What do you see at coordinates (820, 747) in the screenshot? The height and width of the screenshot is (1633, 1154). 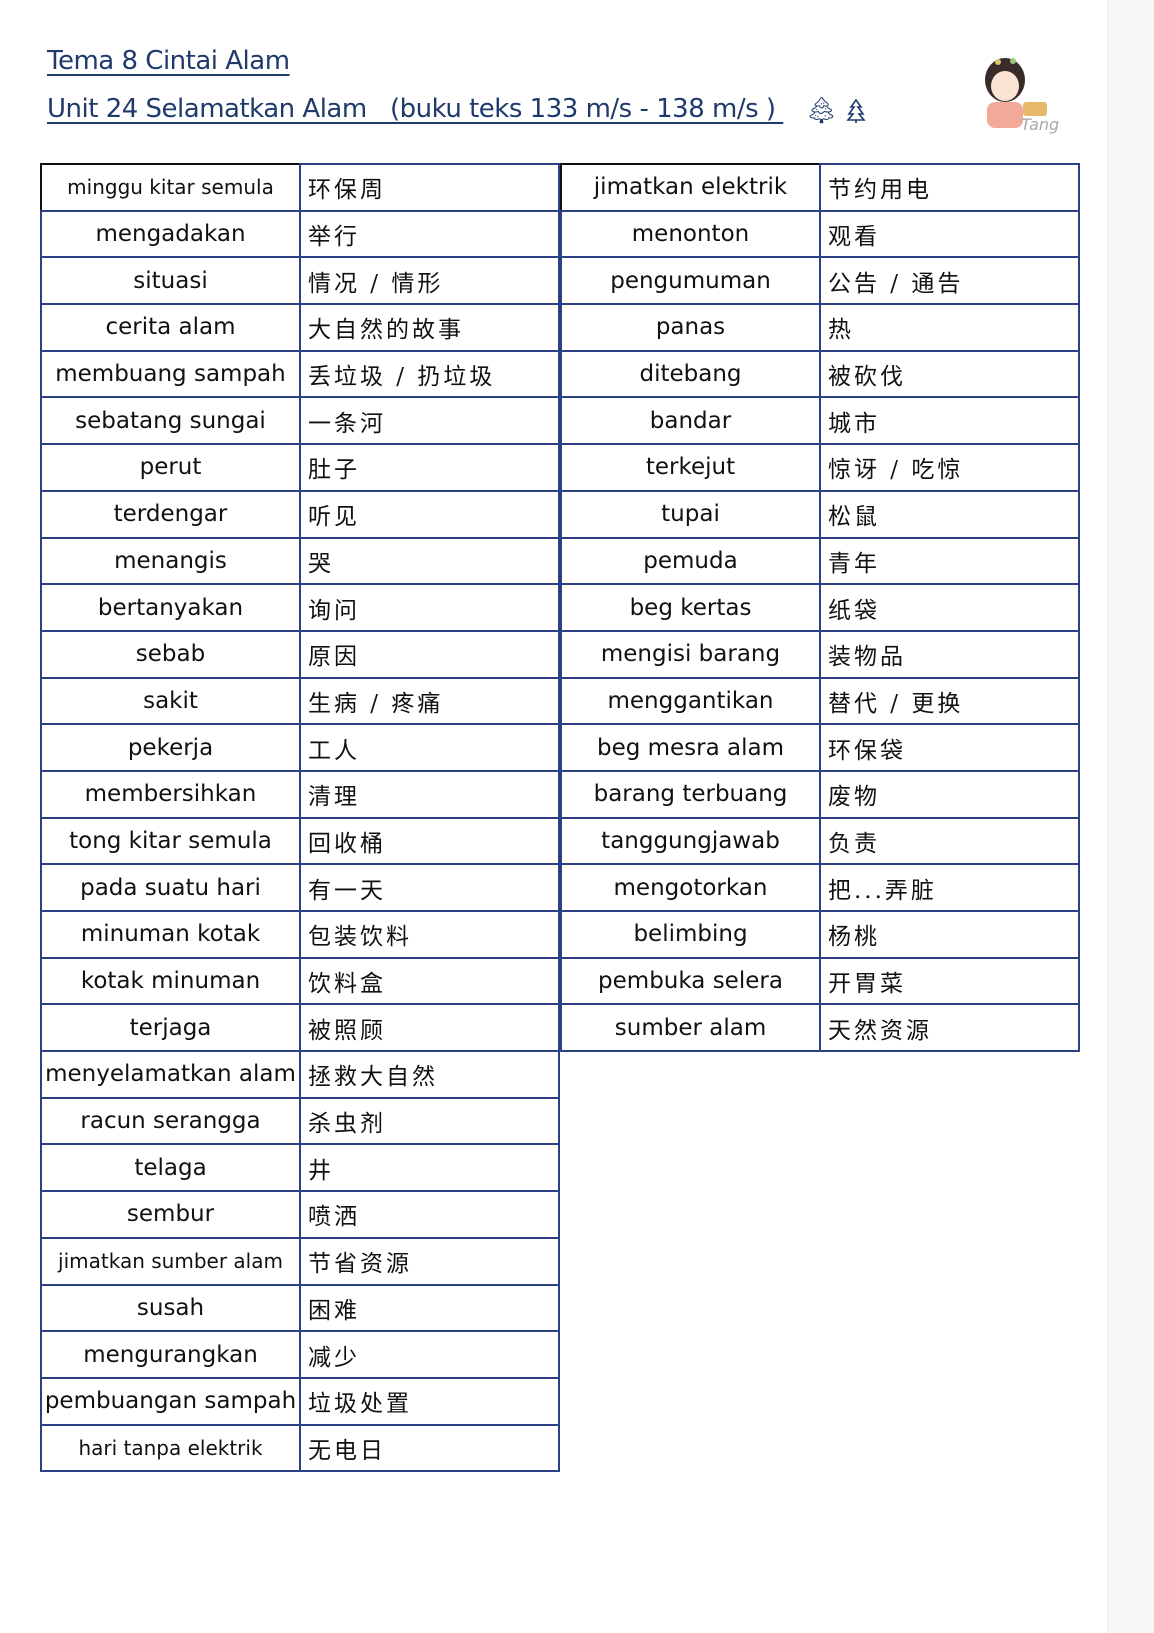 I see `table-row: beg mesra alam 环保袋` at bounding box center [820, 747].